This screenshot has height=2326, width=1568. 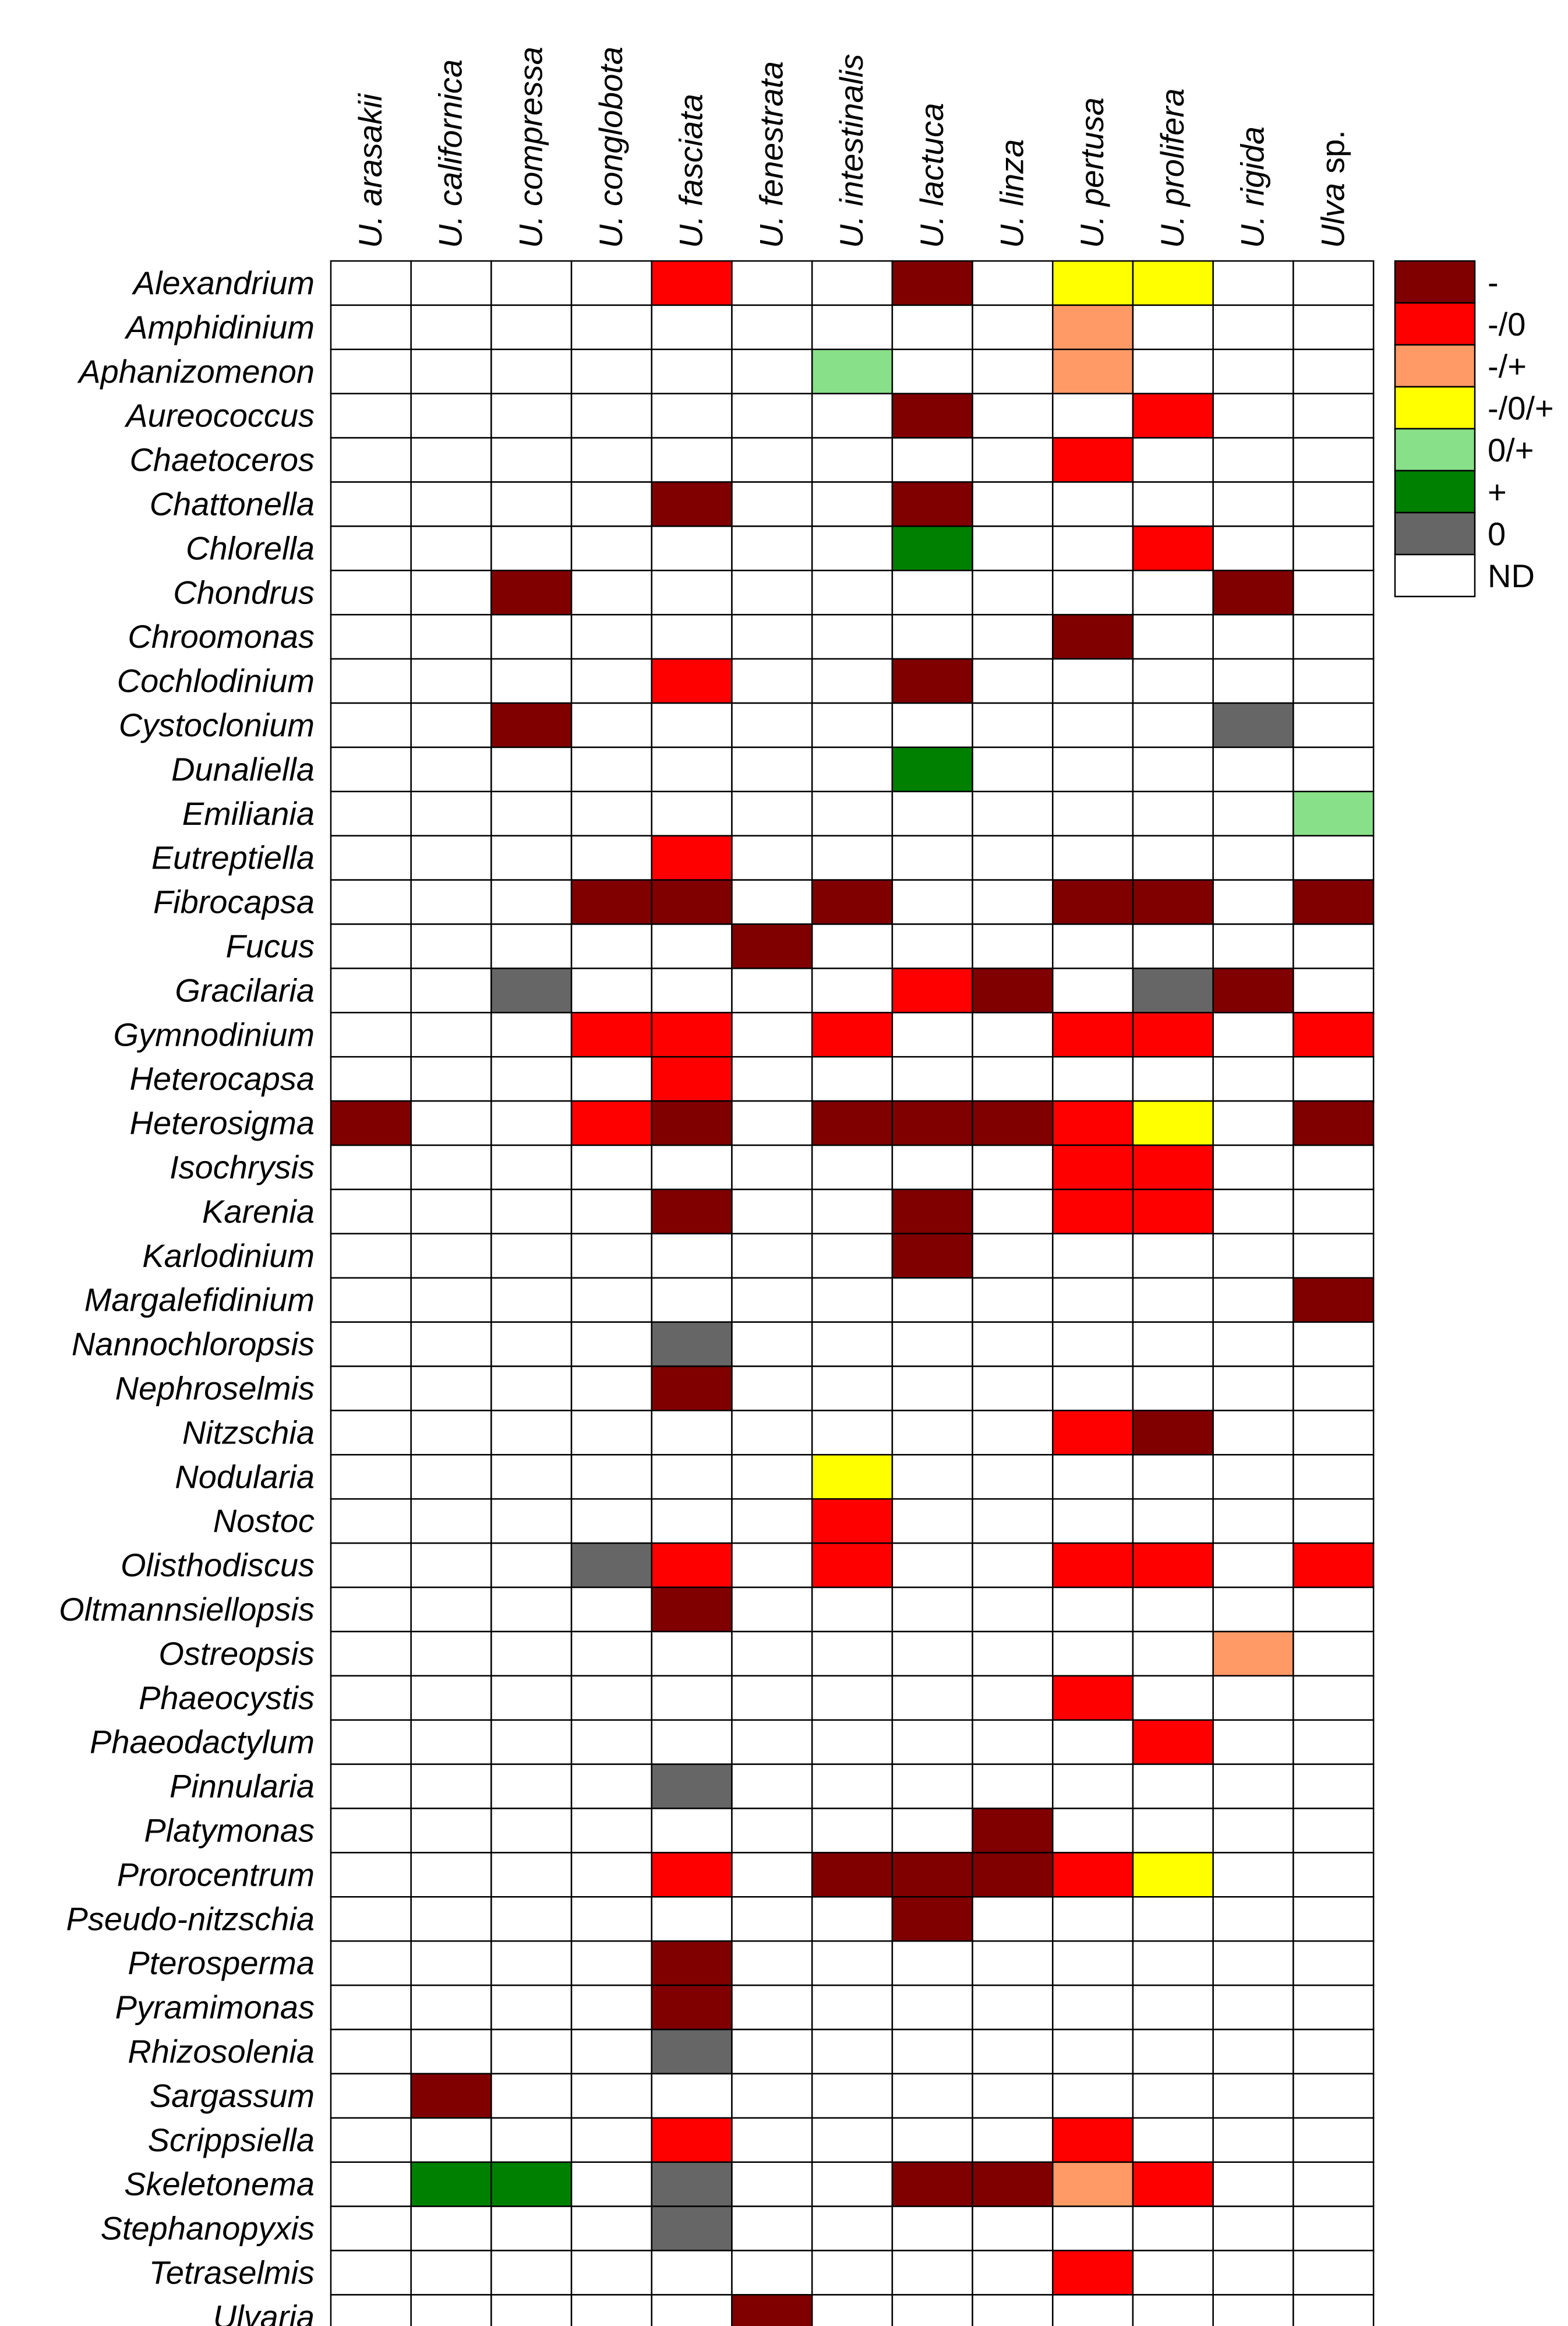 I want to click on cell-scrippsiella-arasakii, so click(x=371, y=2140).